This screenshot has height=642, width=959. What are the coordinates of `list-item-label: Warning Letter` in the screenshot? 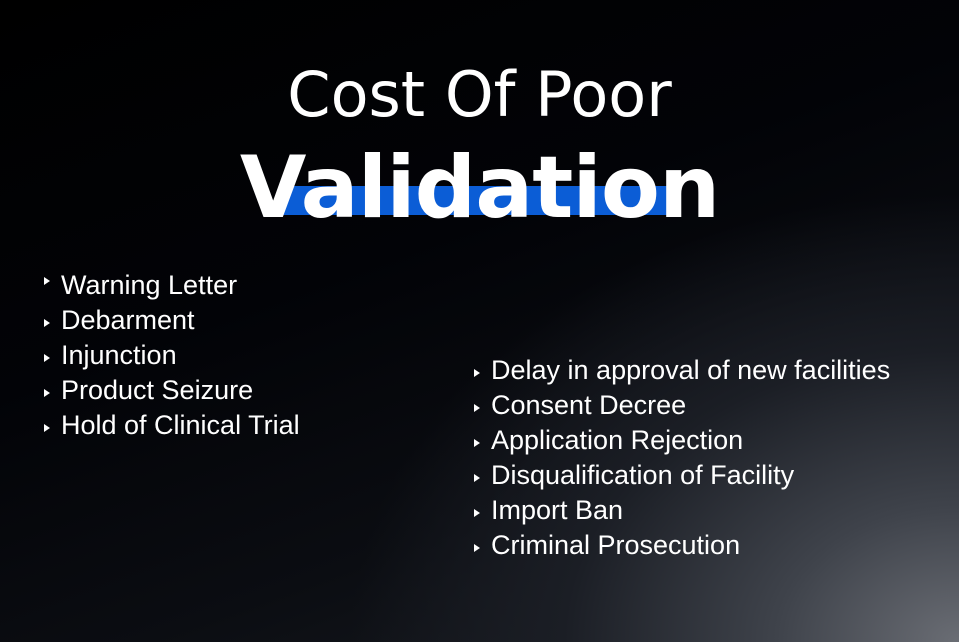 It's located at (149, 285).